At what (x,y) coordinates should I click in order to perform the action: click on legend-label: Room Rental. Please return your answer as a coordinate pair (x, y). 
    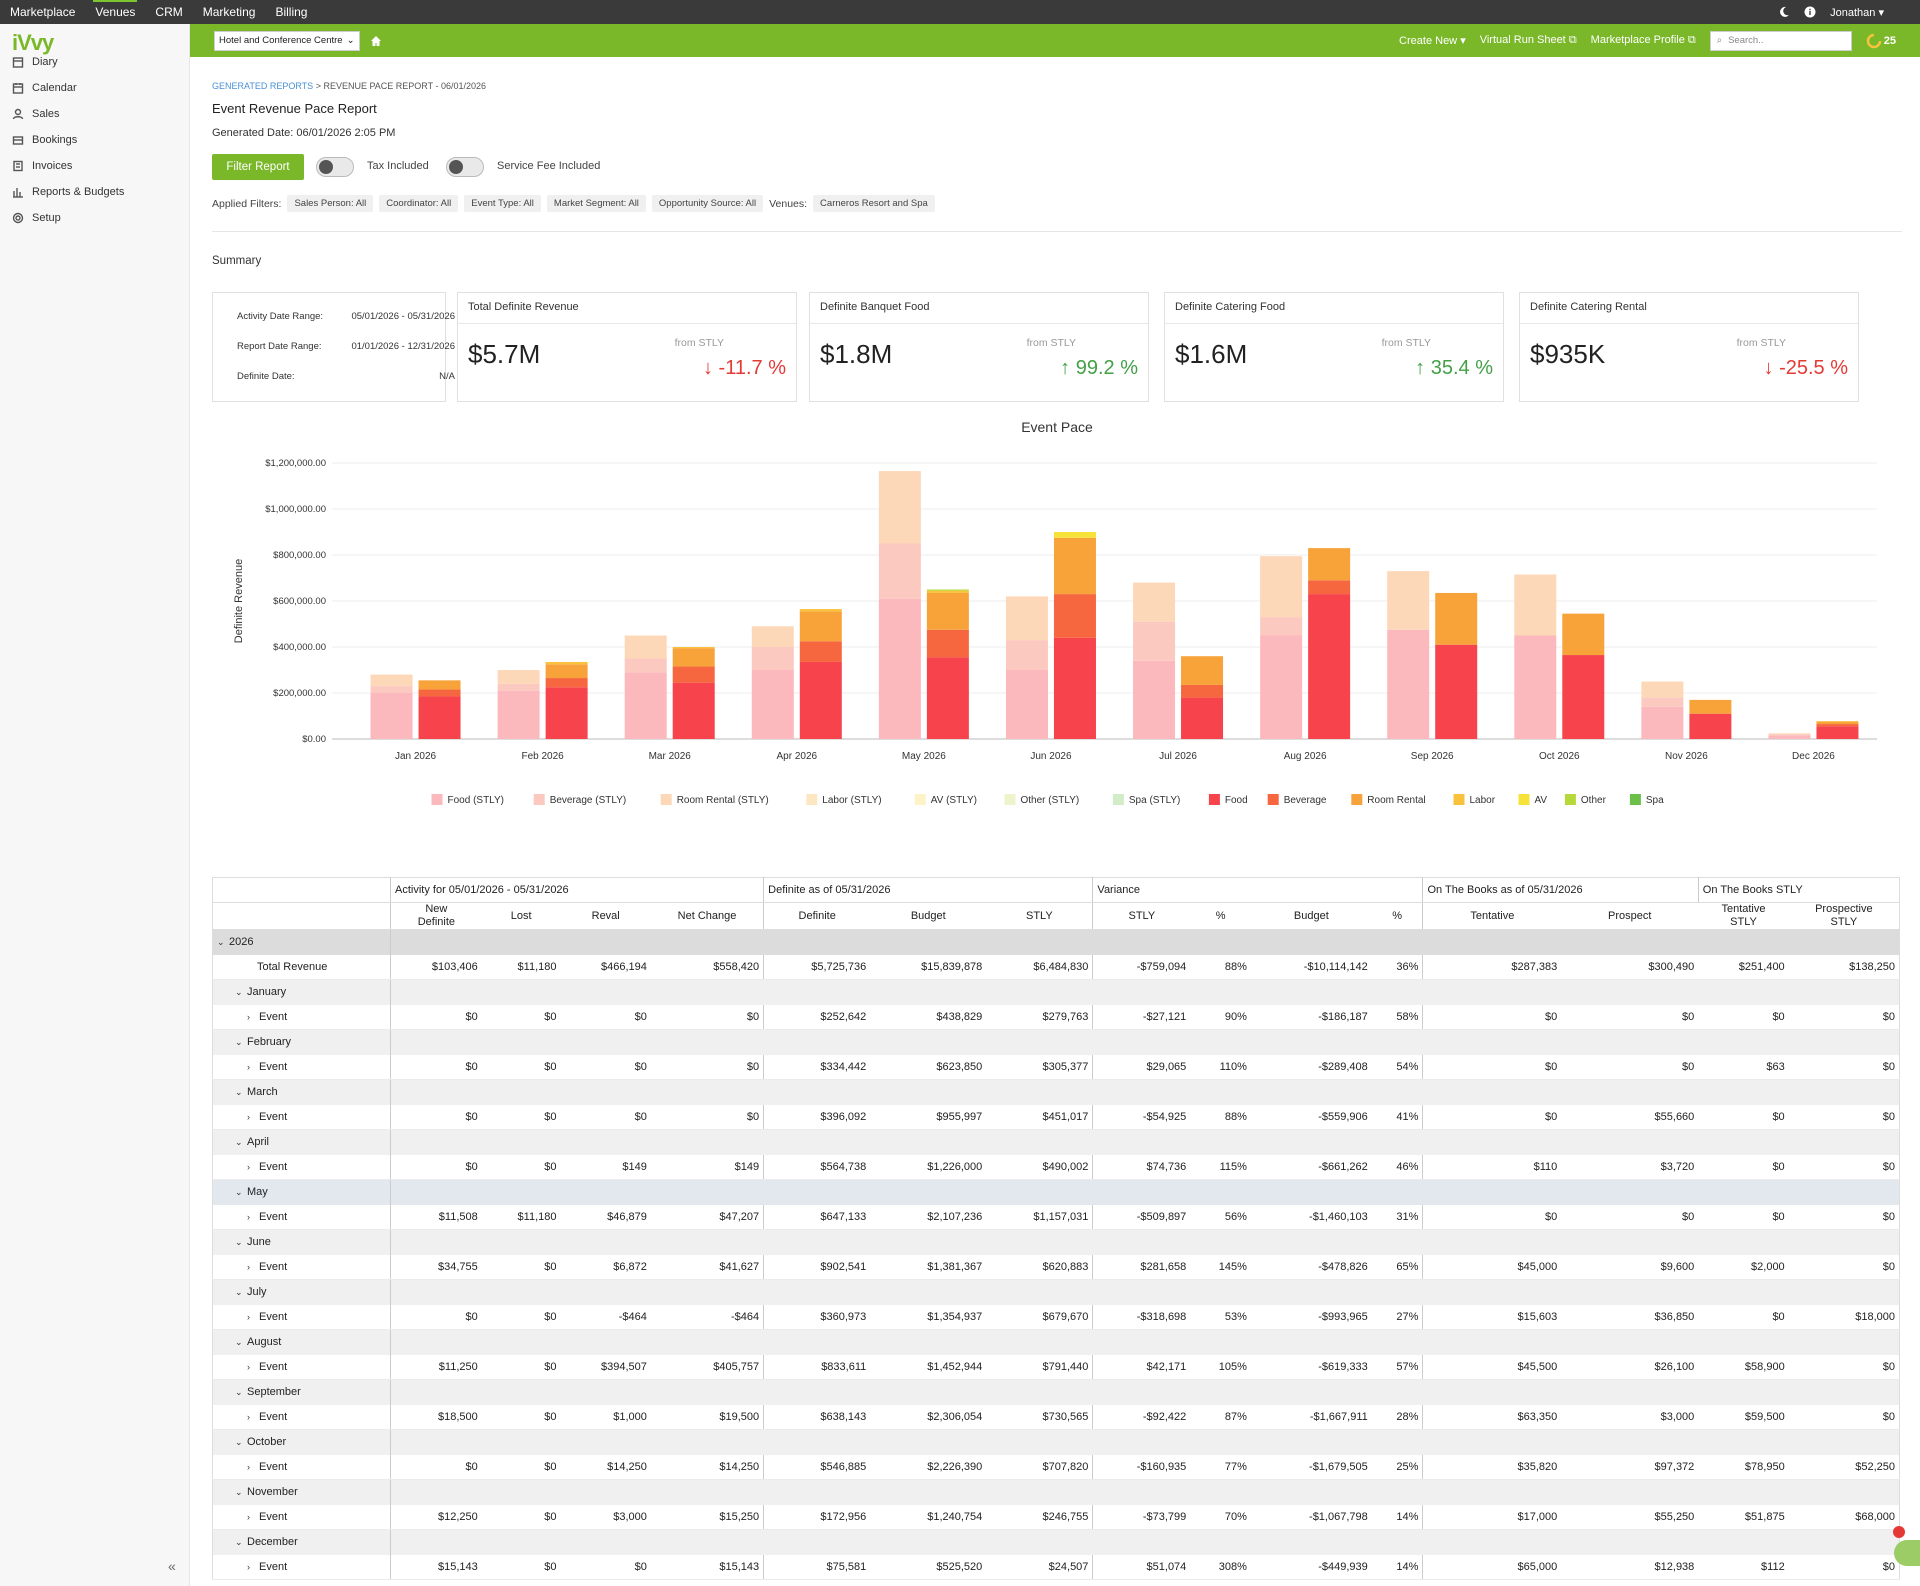
    Looking at the image, I should click on (1396, 800).